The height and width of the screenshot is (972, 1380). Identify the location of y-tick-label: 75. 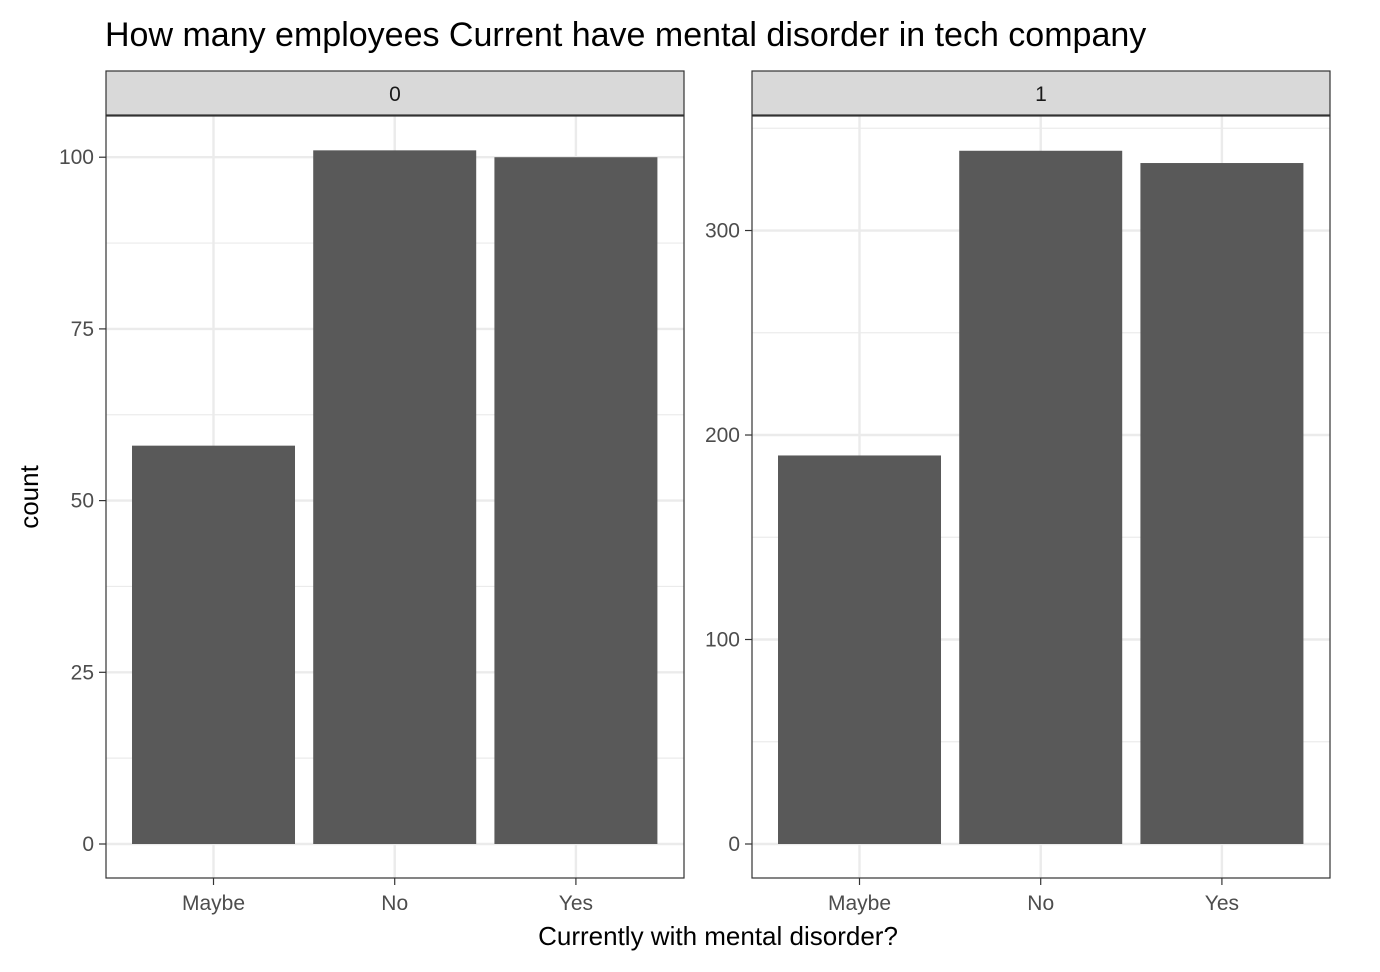
(82, 329).